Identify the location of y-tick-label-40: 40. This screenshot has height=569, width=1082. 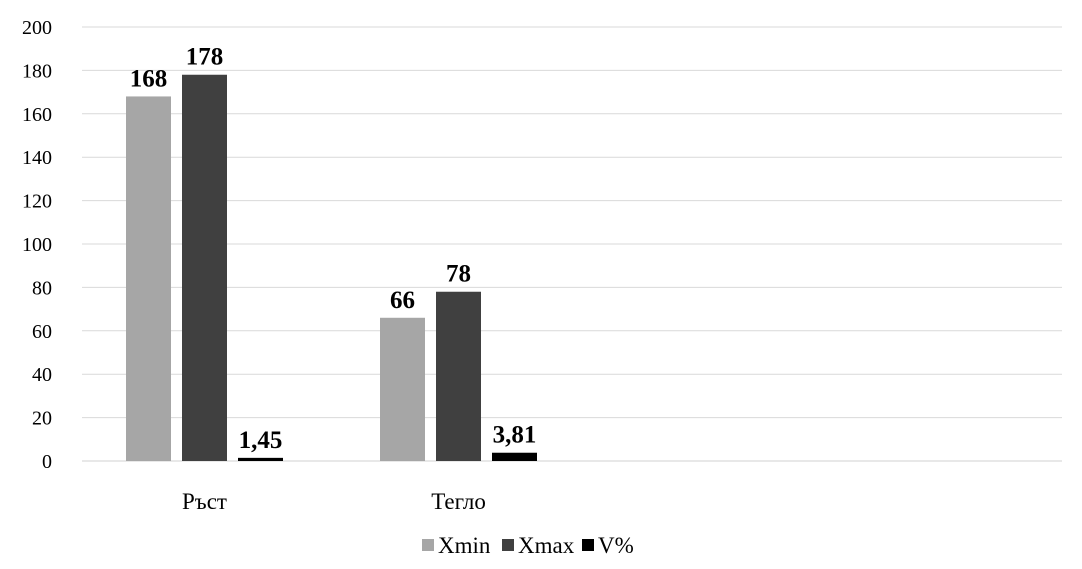
(42, 375).